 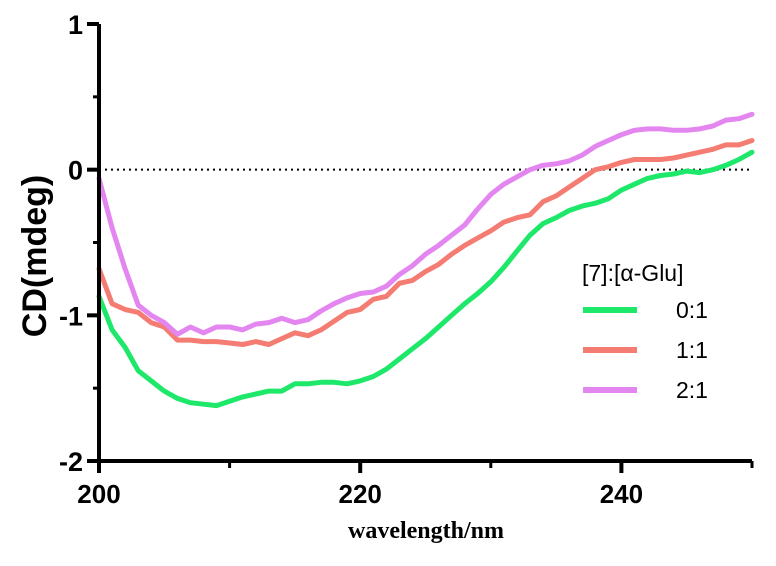 I want to click on legend-label: 1:1, so click(x=692, y=350).